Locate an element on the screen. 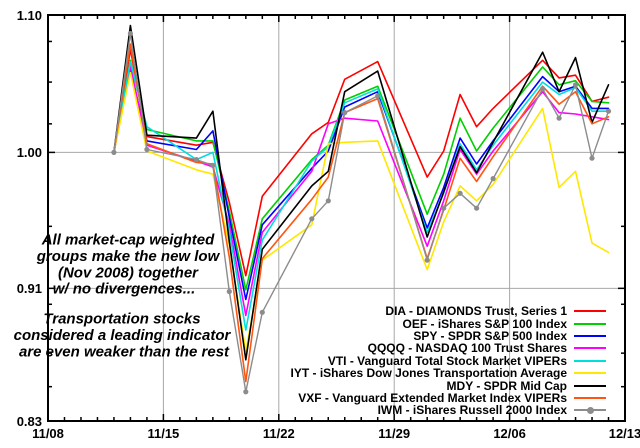  legend-row: DIA - DIAMONDS Trust, Series 1 is located at coordinates (448, 311).